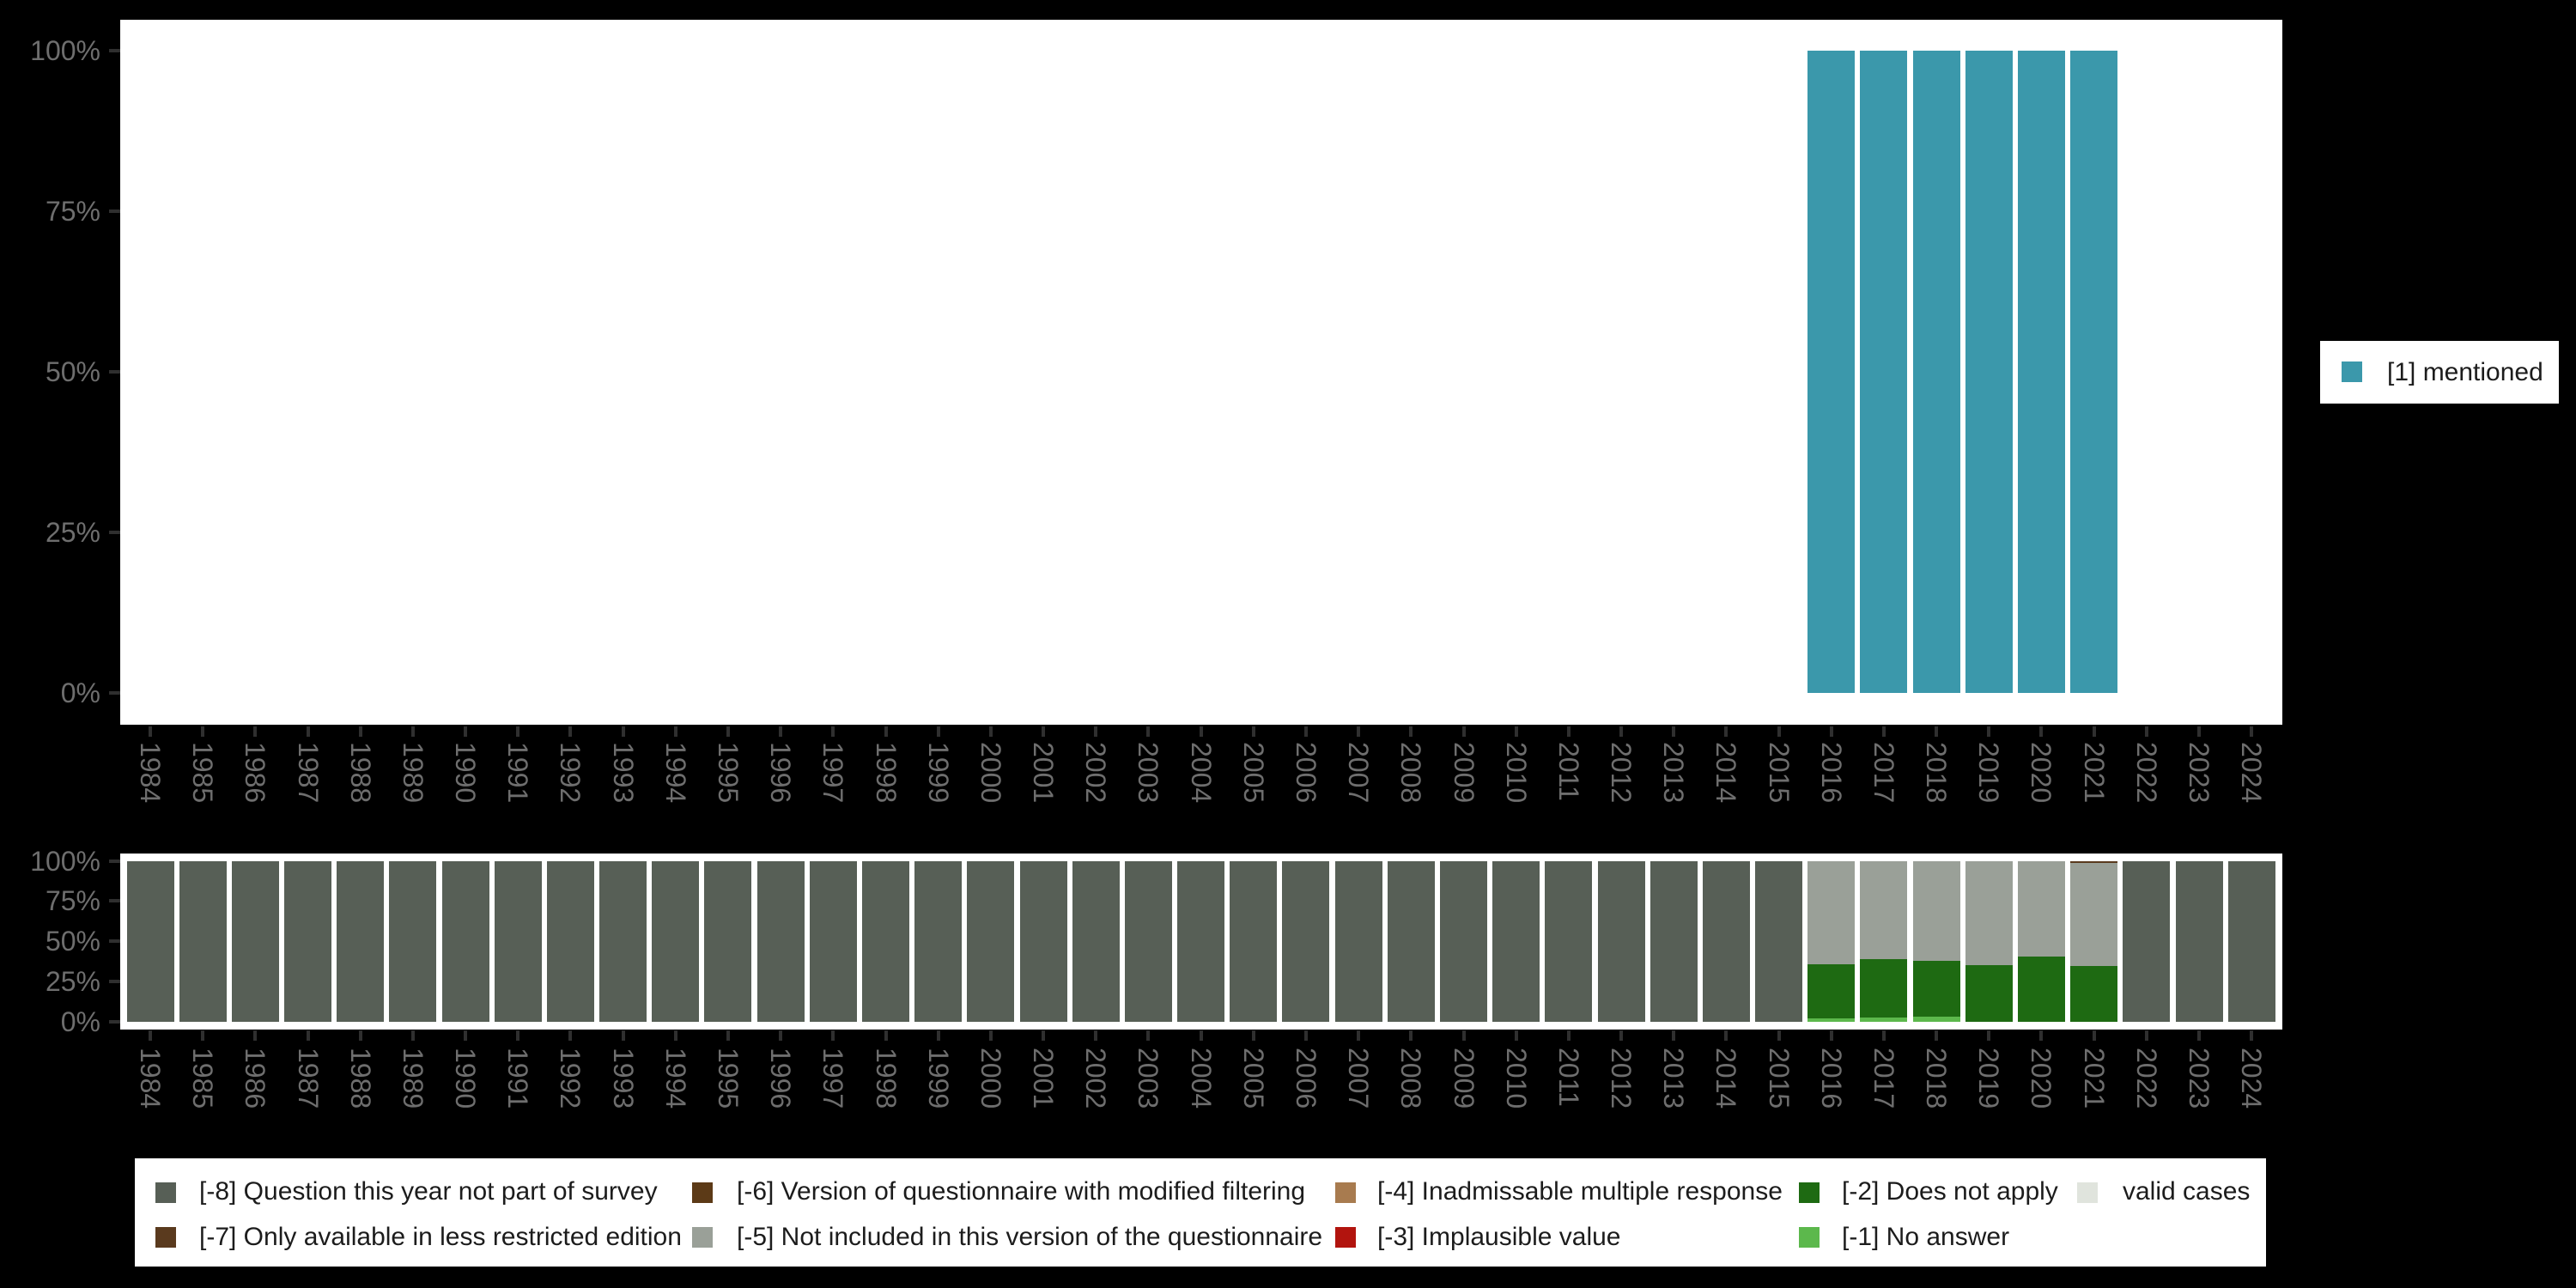  I want to click on x-axis-tick-label: 1985, so click(203, 773).